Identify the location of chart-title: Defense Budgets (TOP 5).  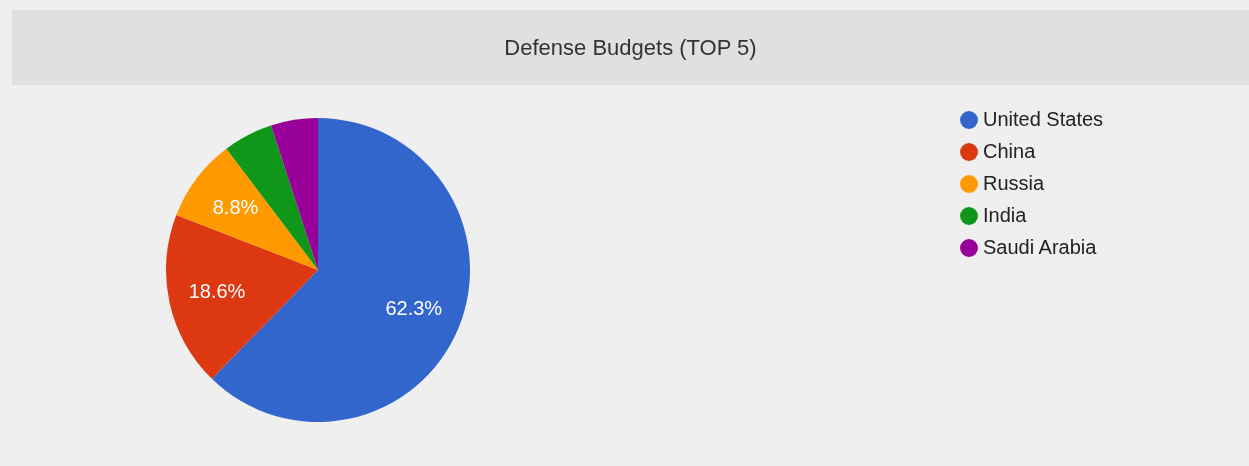
(630, 47).